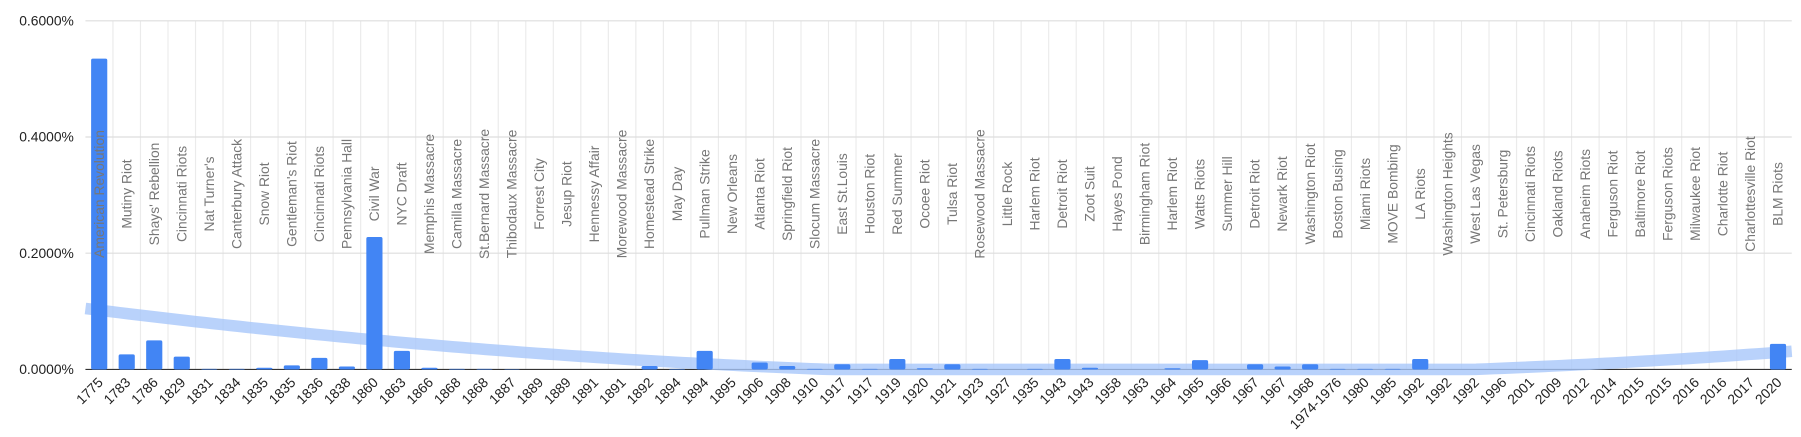 The image size is (1801, 437). Describe the element at coordinates (281, 390) in the screenshot. I see `x-tick-label: 1835` at that location.